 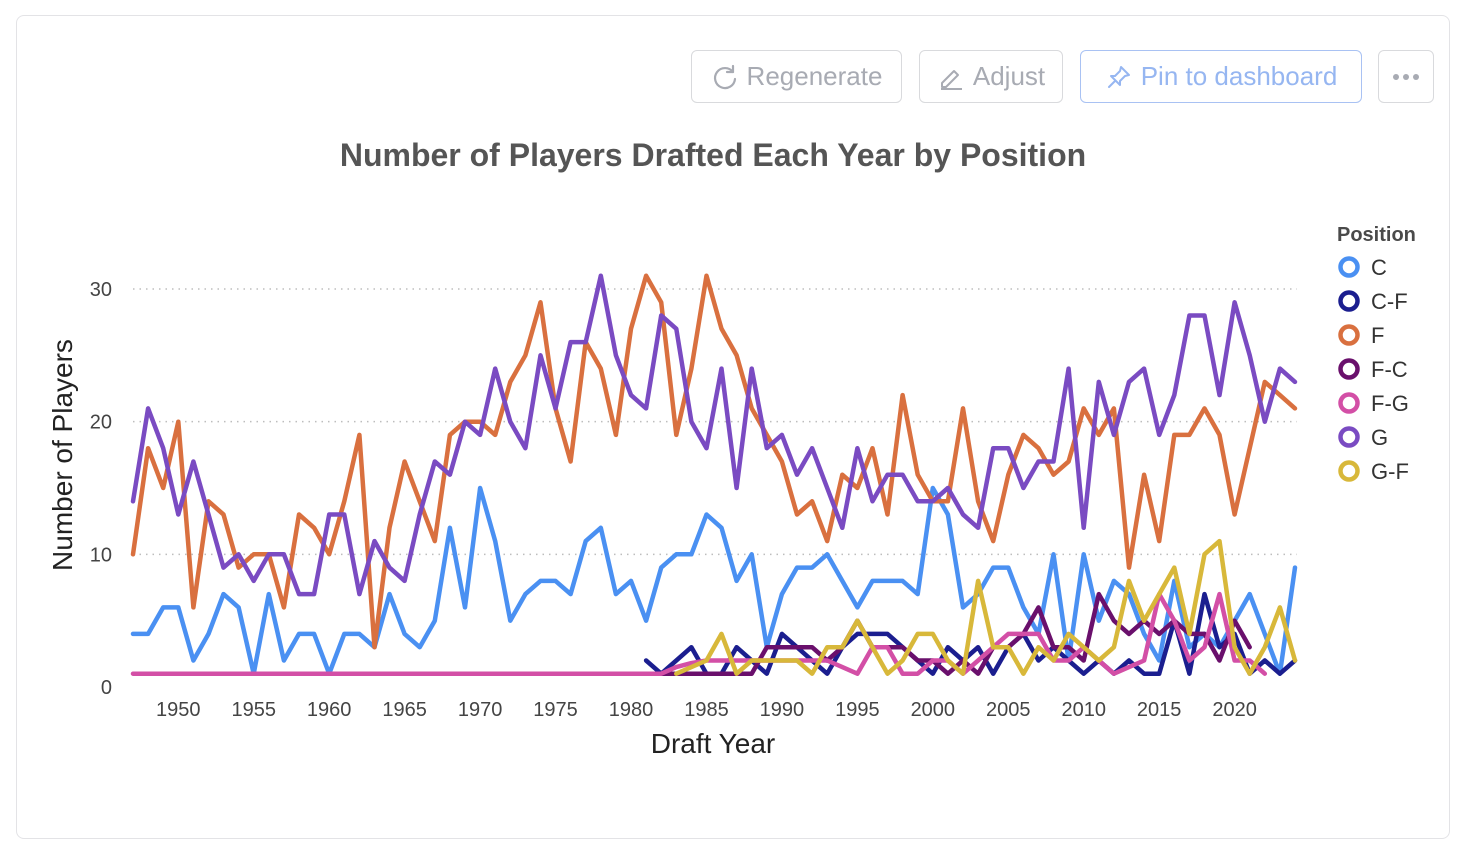 What do you see at coordinates (62, 455) in the screenshot?
I see `y-axis-title: Number of Players` at bounding box center [62, 455].